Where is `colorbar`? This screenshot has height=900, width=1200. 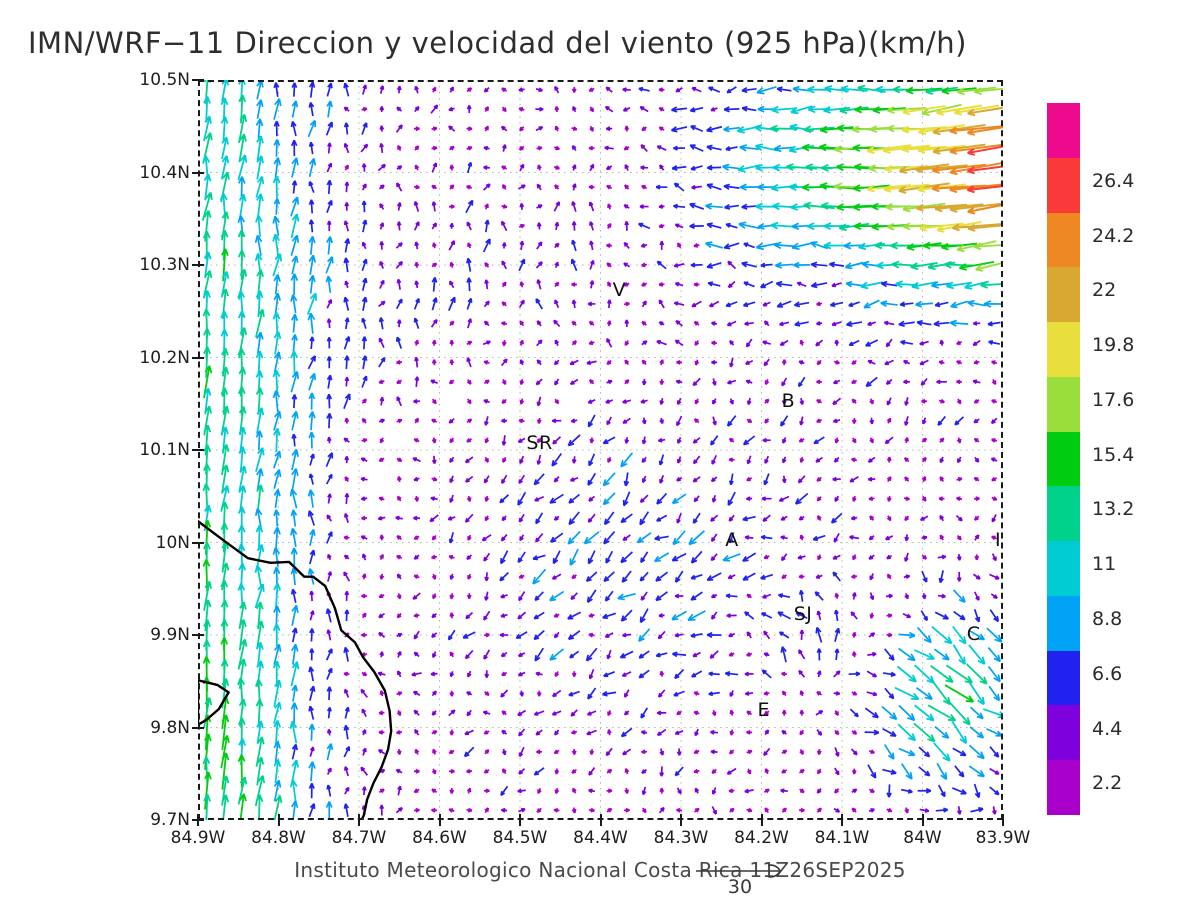 colorbar is located at coordinates (1063, 459).